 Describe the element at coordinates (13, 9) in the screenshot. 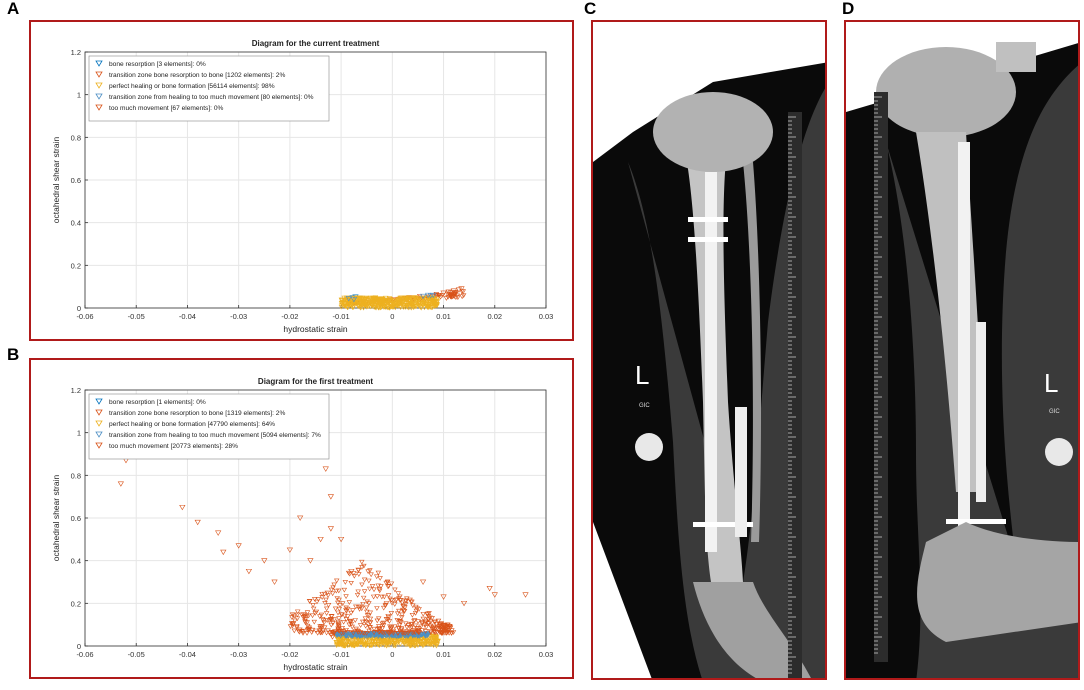

I see `panel-label-a: A` at that location.